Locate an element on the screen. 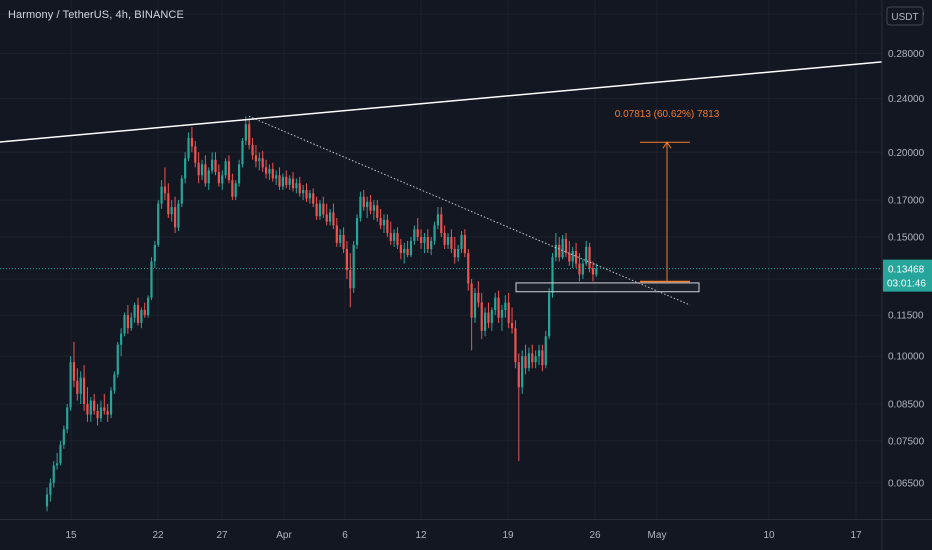 Image resolution: width=932 pixels, height=550 pixels. time-axis-panel is located at coordinates (466, 534).